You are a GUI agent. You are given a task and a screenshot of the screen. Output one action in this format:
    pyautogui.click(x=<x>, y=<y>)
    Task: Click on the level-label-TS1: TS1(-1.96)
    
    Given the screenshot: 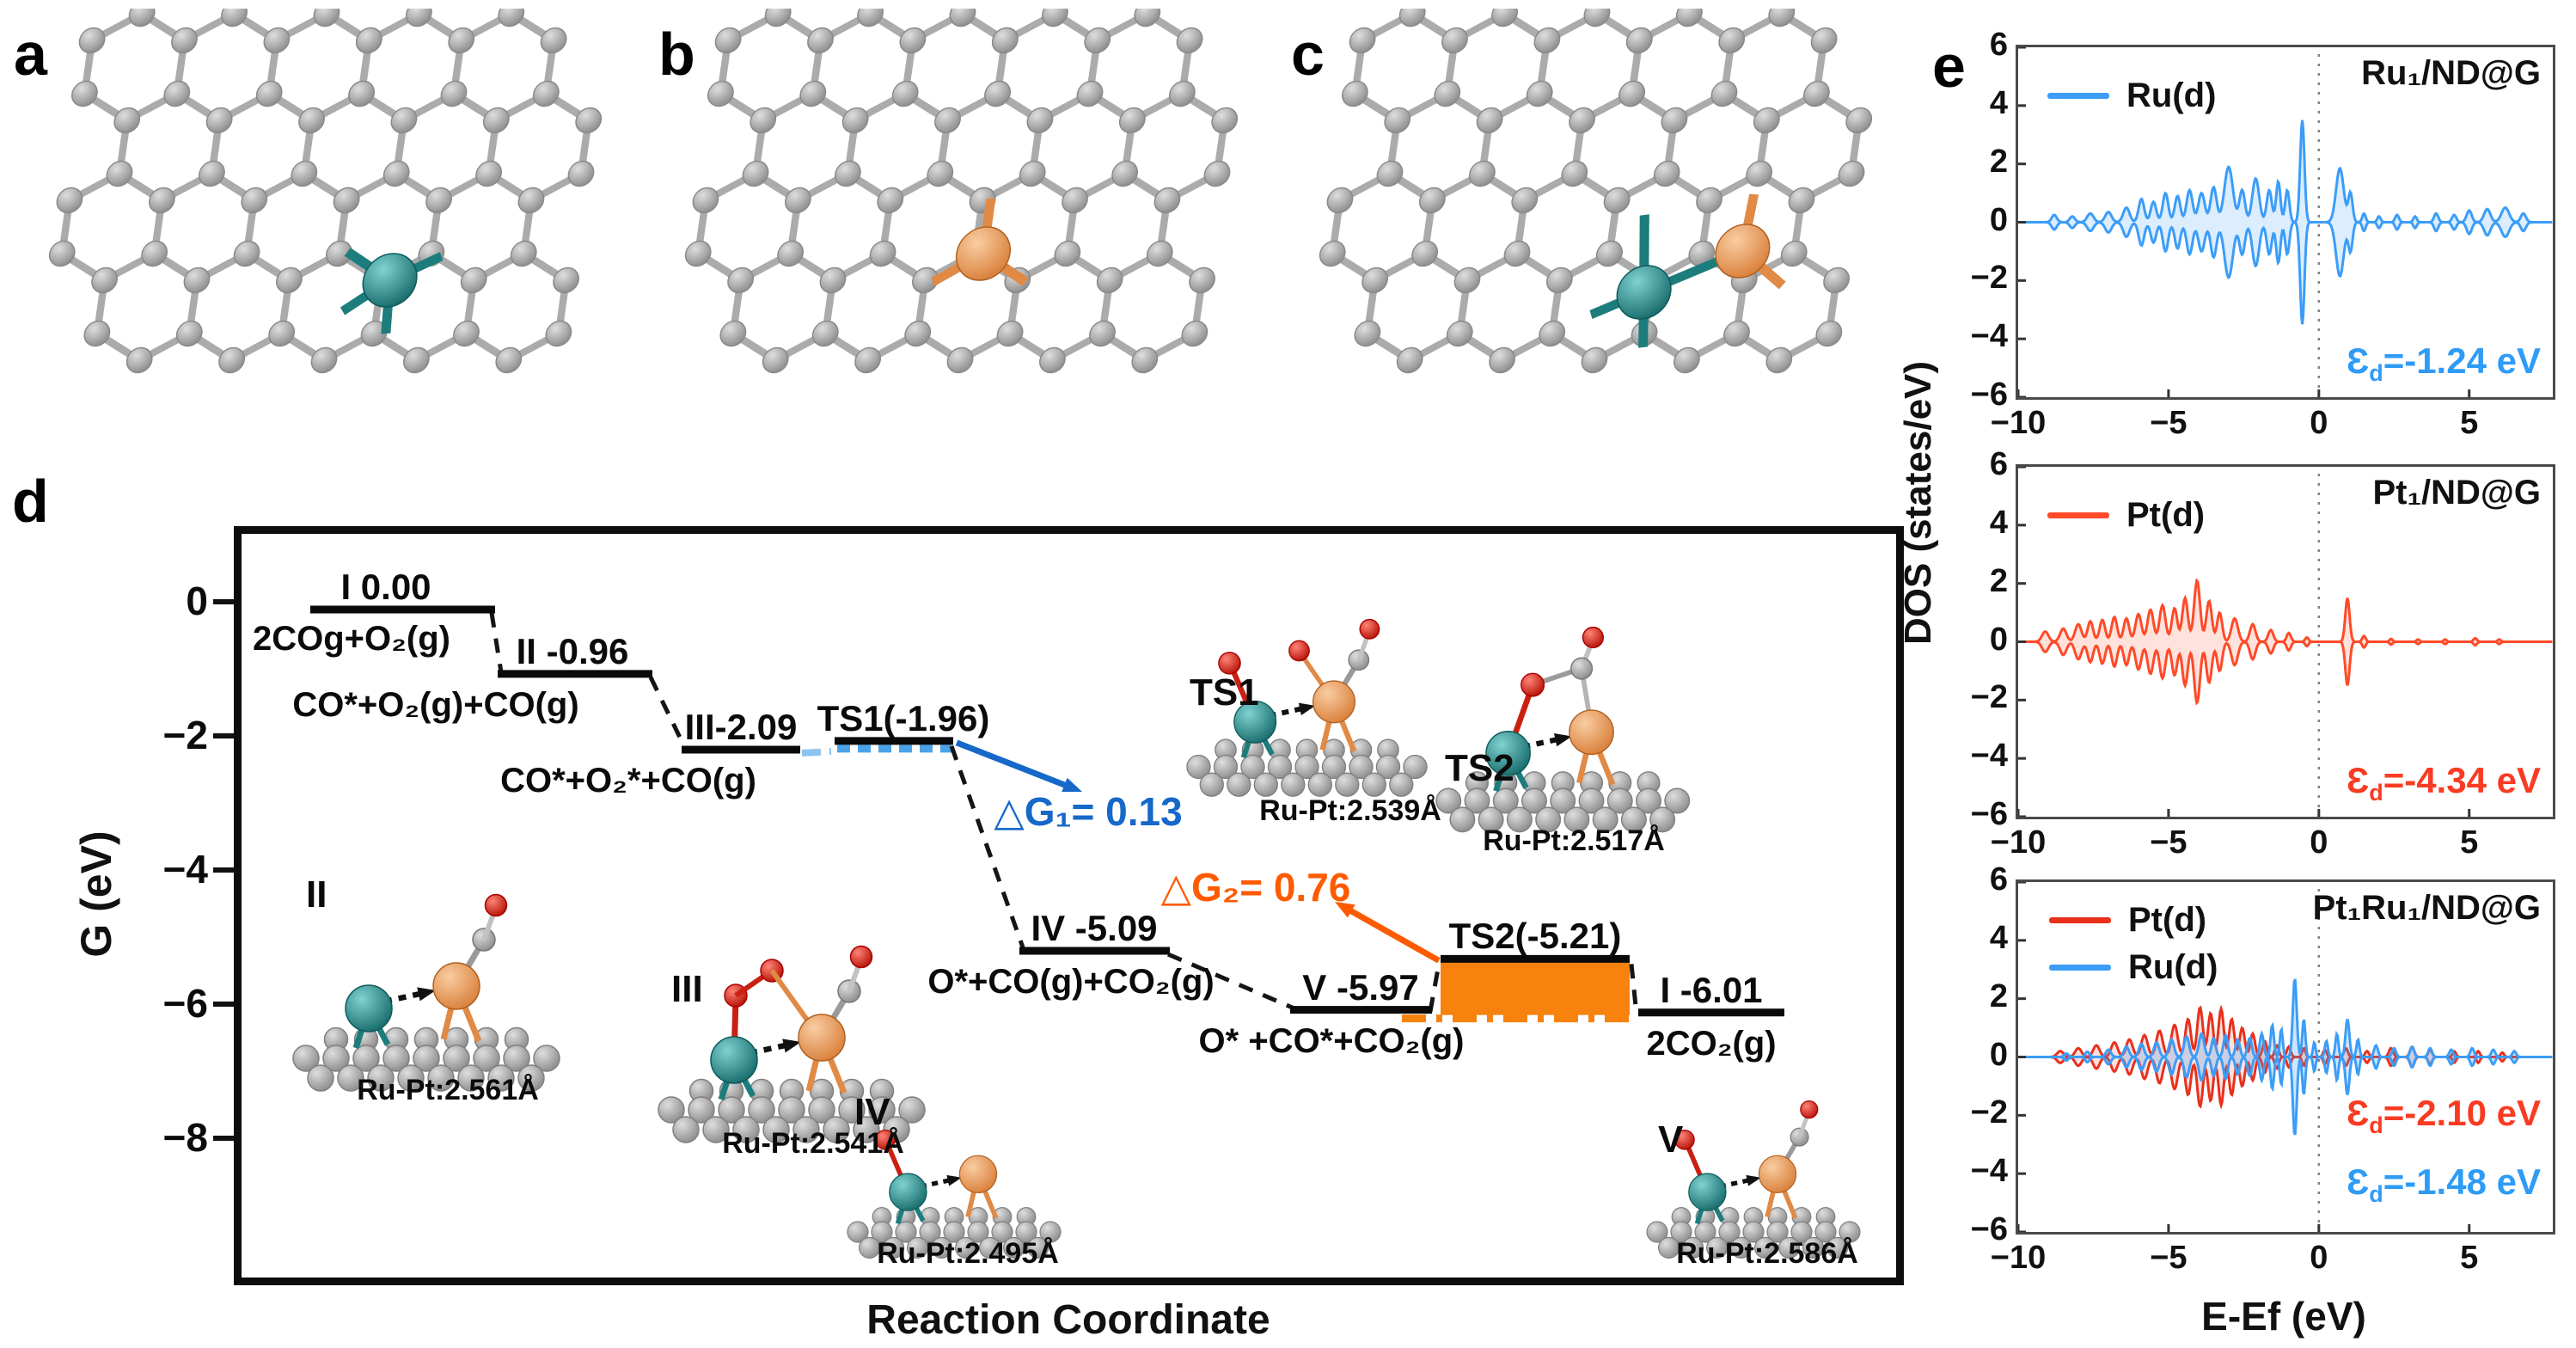 What is the action you would take?
    pyautogui.click(x=903, y=717)
    